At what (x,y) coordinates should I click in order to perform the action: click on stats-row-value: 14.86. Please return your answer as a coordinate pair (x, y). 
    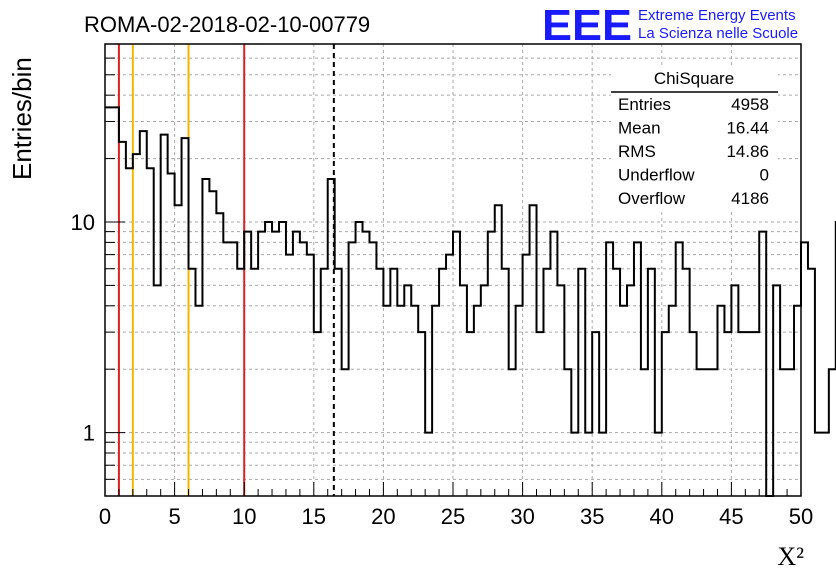
    Looking at the image, I should click on (747, 151).